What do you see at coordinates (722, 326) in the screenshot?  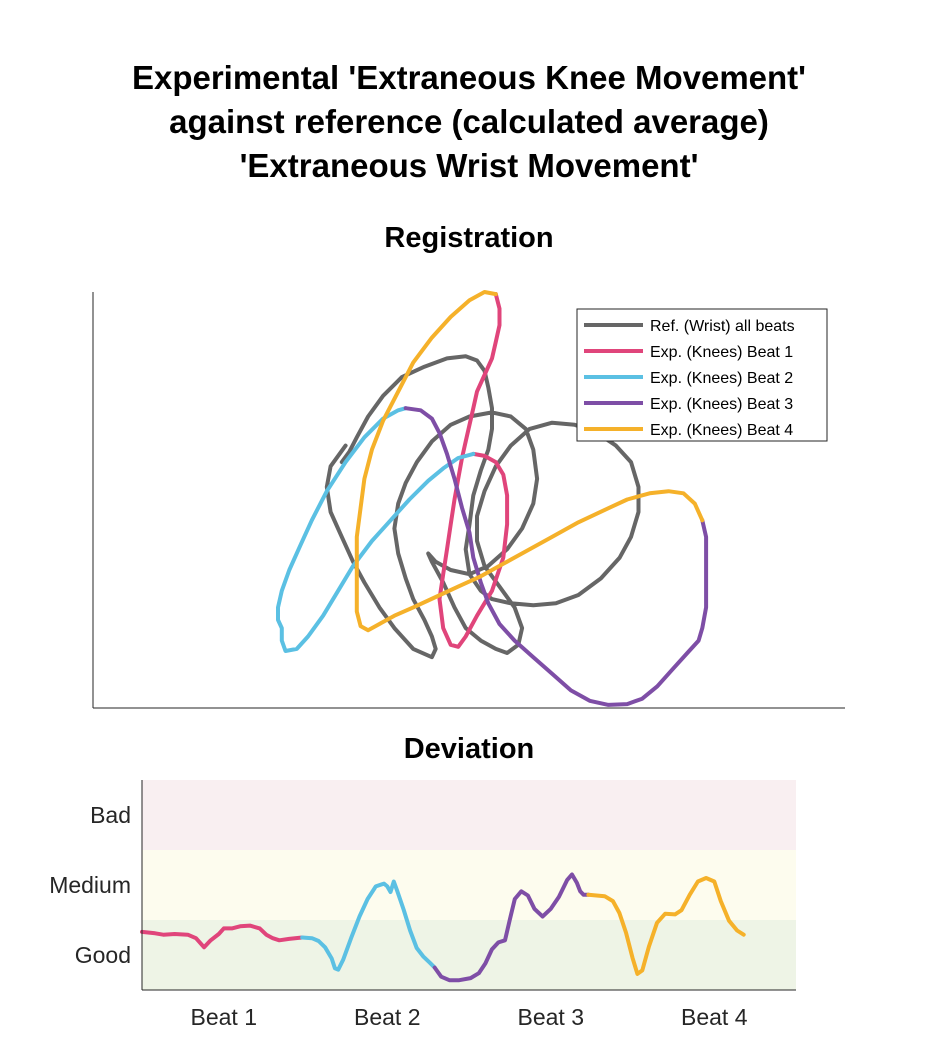 I see `legend-label-ref-wrist-all-beats: Ref. (Wrist) all beats` at bounding box center [722, 326].